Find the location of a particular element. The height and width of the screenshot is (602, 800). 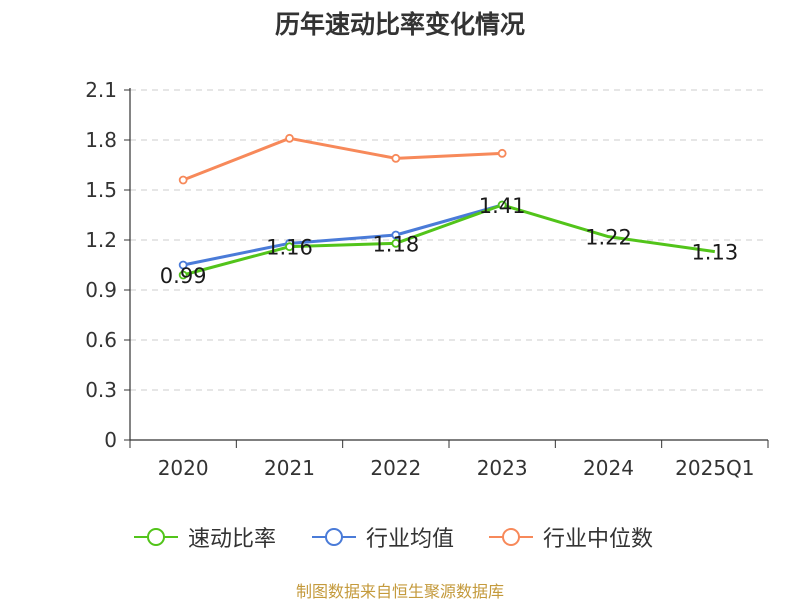

y-tick-label: 2.1 is located at coordinates (101, 90).